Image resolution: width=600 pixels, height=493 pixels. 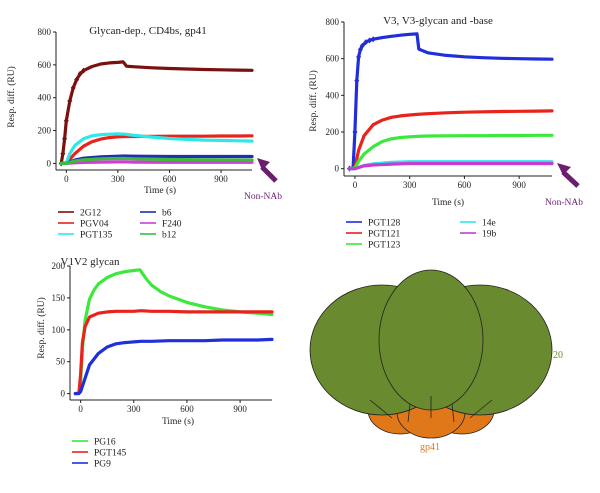 What do you see at coordinates (90, 214) in the screenshot?
I see `legend-label-2G12: 2G12` at bounding box center [90, 214].